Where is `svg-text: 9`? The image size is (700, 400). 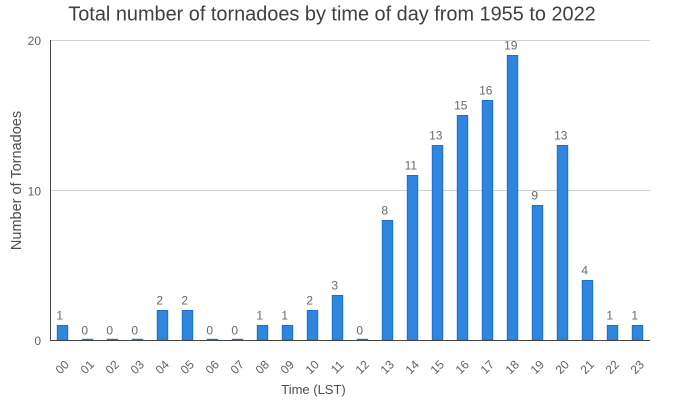
svg-text: 9 is located at coordinates (534, 196).